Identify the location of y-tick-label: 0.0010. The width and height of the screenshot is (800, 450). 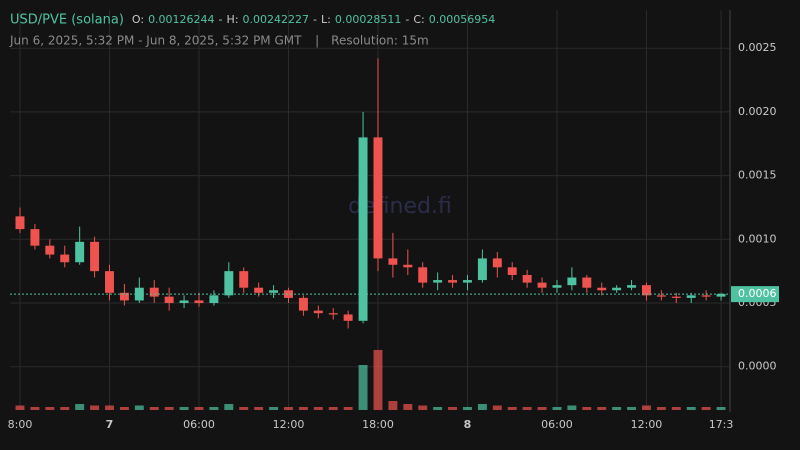
(757, 238).